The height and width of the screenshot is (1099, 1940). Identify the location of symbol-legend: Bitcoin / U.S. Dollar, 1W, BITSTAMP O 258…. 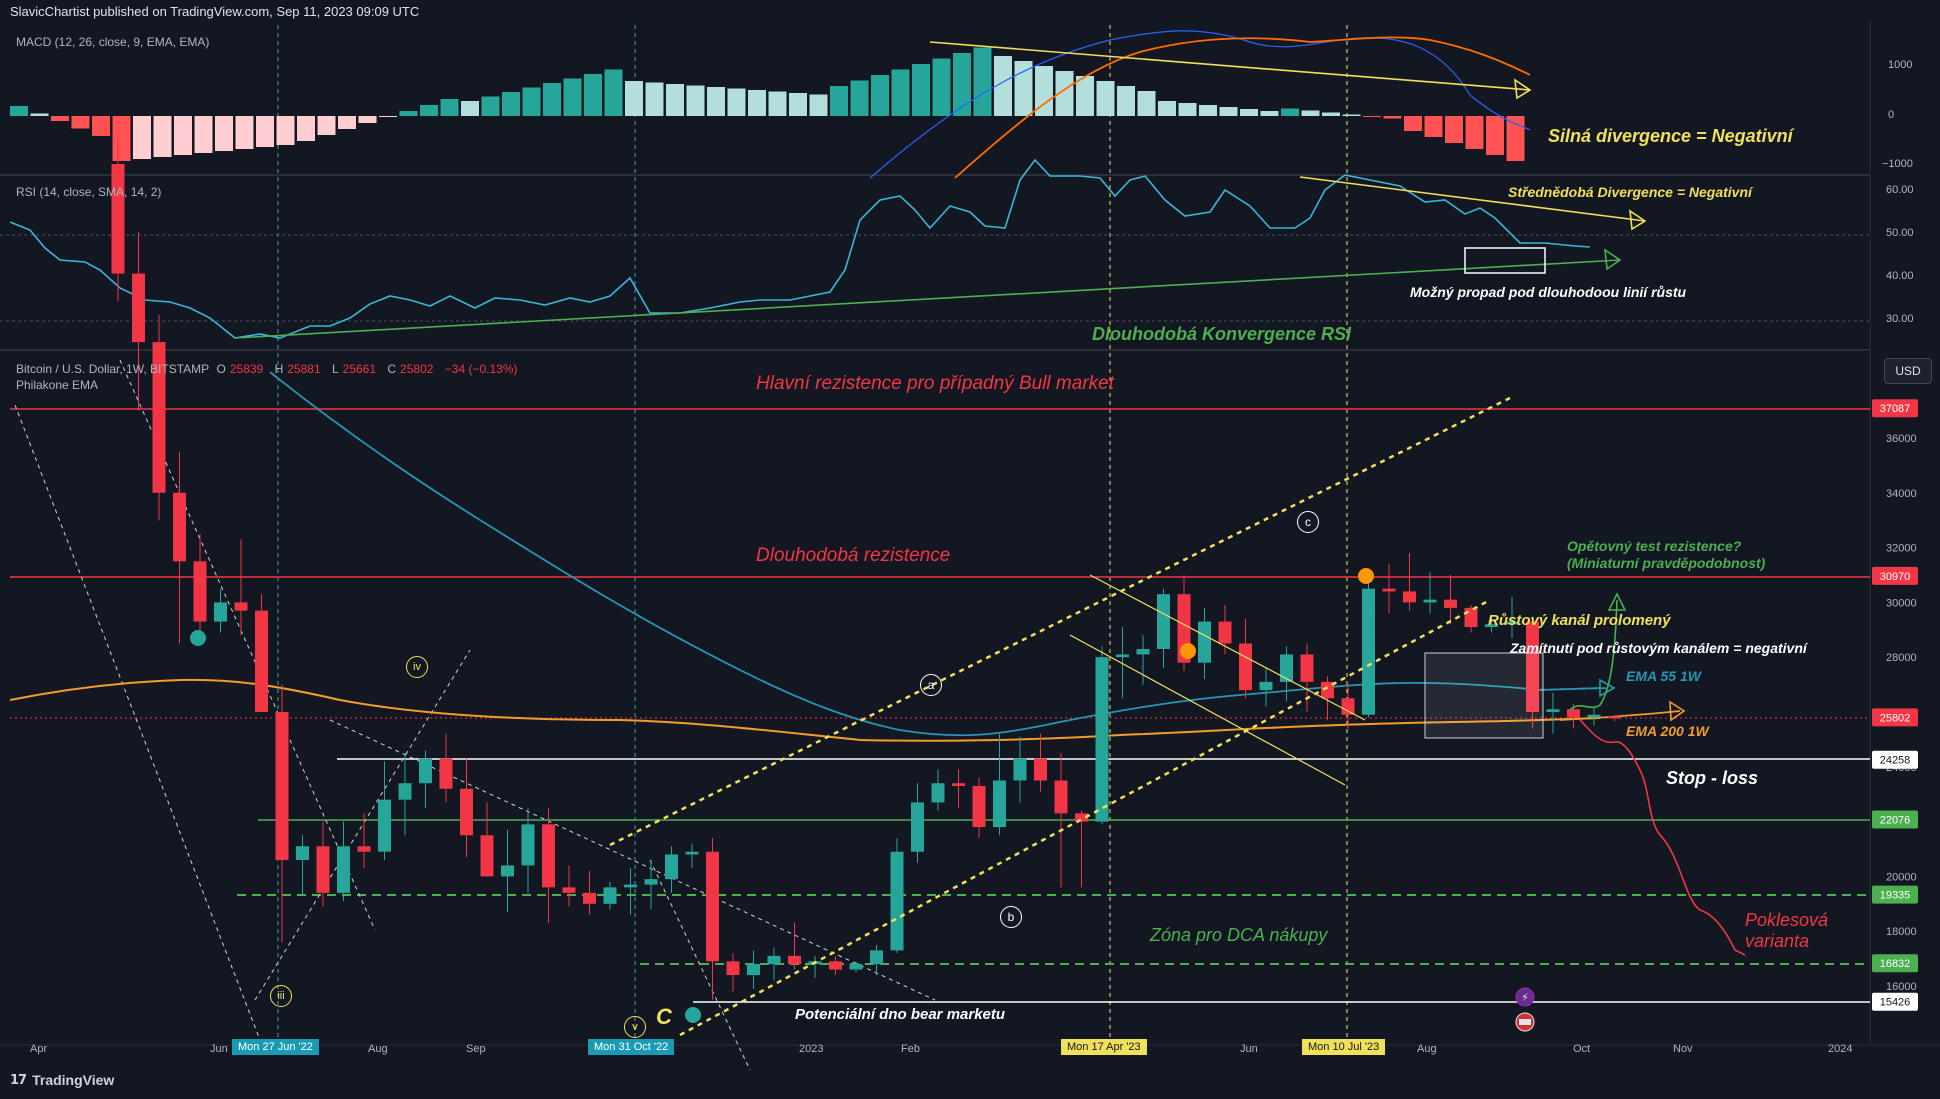
(268, 369).